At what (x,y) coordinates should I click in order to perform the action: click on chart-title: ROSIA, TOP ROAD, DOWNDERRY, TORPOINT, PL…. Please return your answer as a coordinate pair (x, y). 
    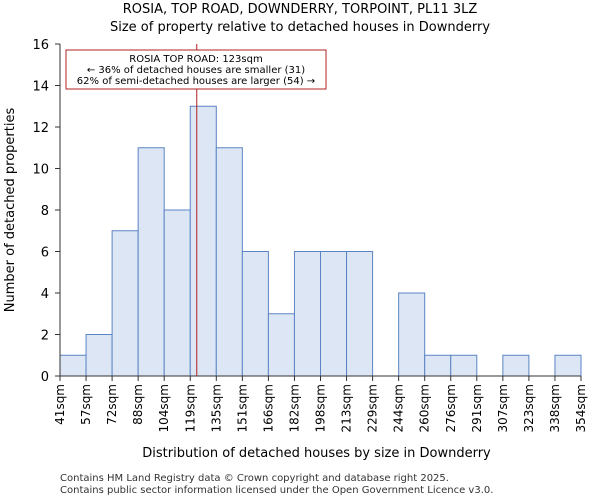
    Looking at the image, I should click on (300, 9).